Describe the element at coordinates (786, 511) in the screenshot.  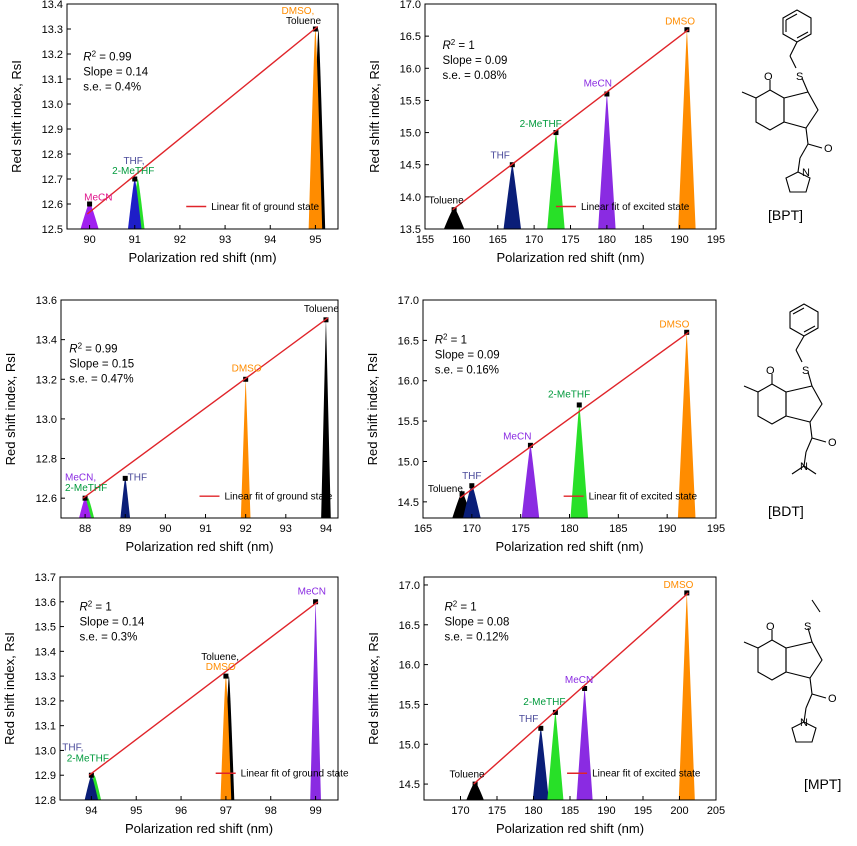
I see `molecule-label-bdt: [BDT]` at that location.